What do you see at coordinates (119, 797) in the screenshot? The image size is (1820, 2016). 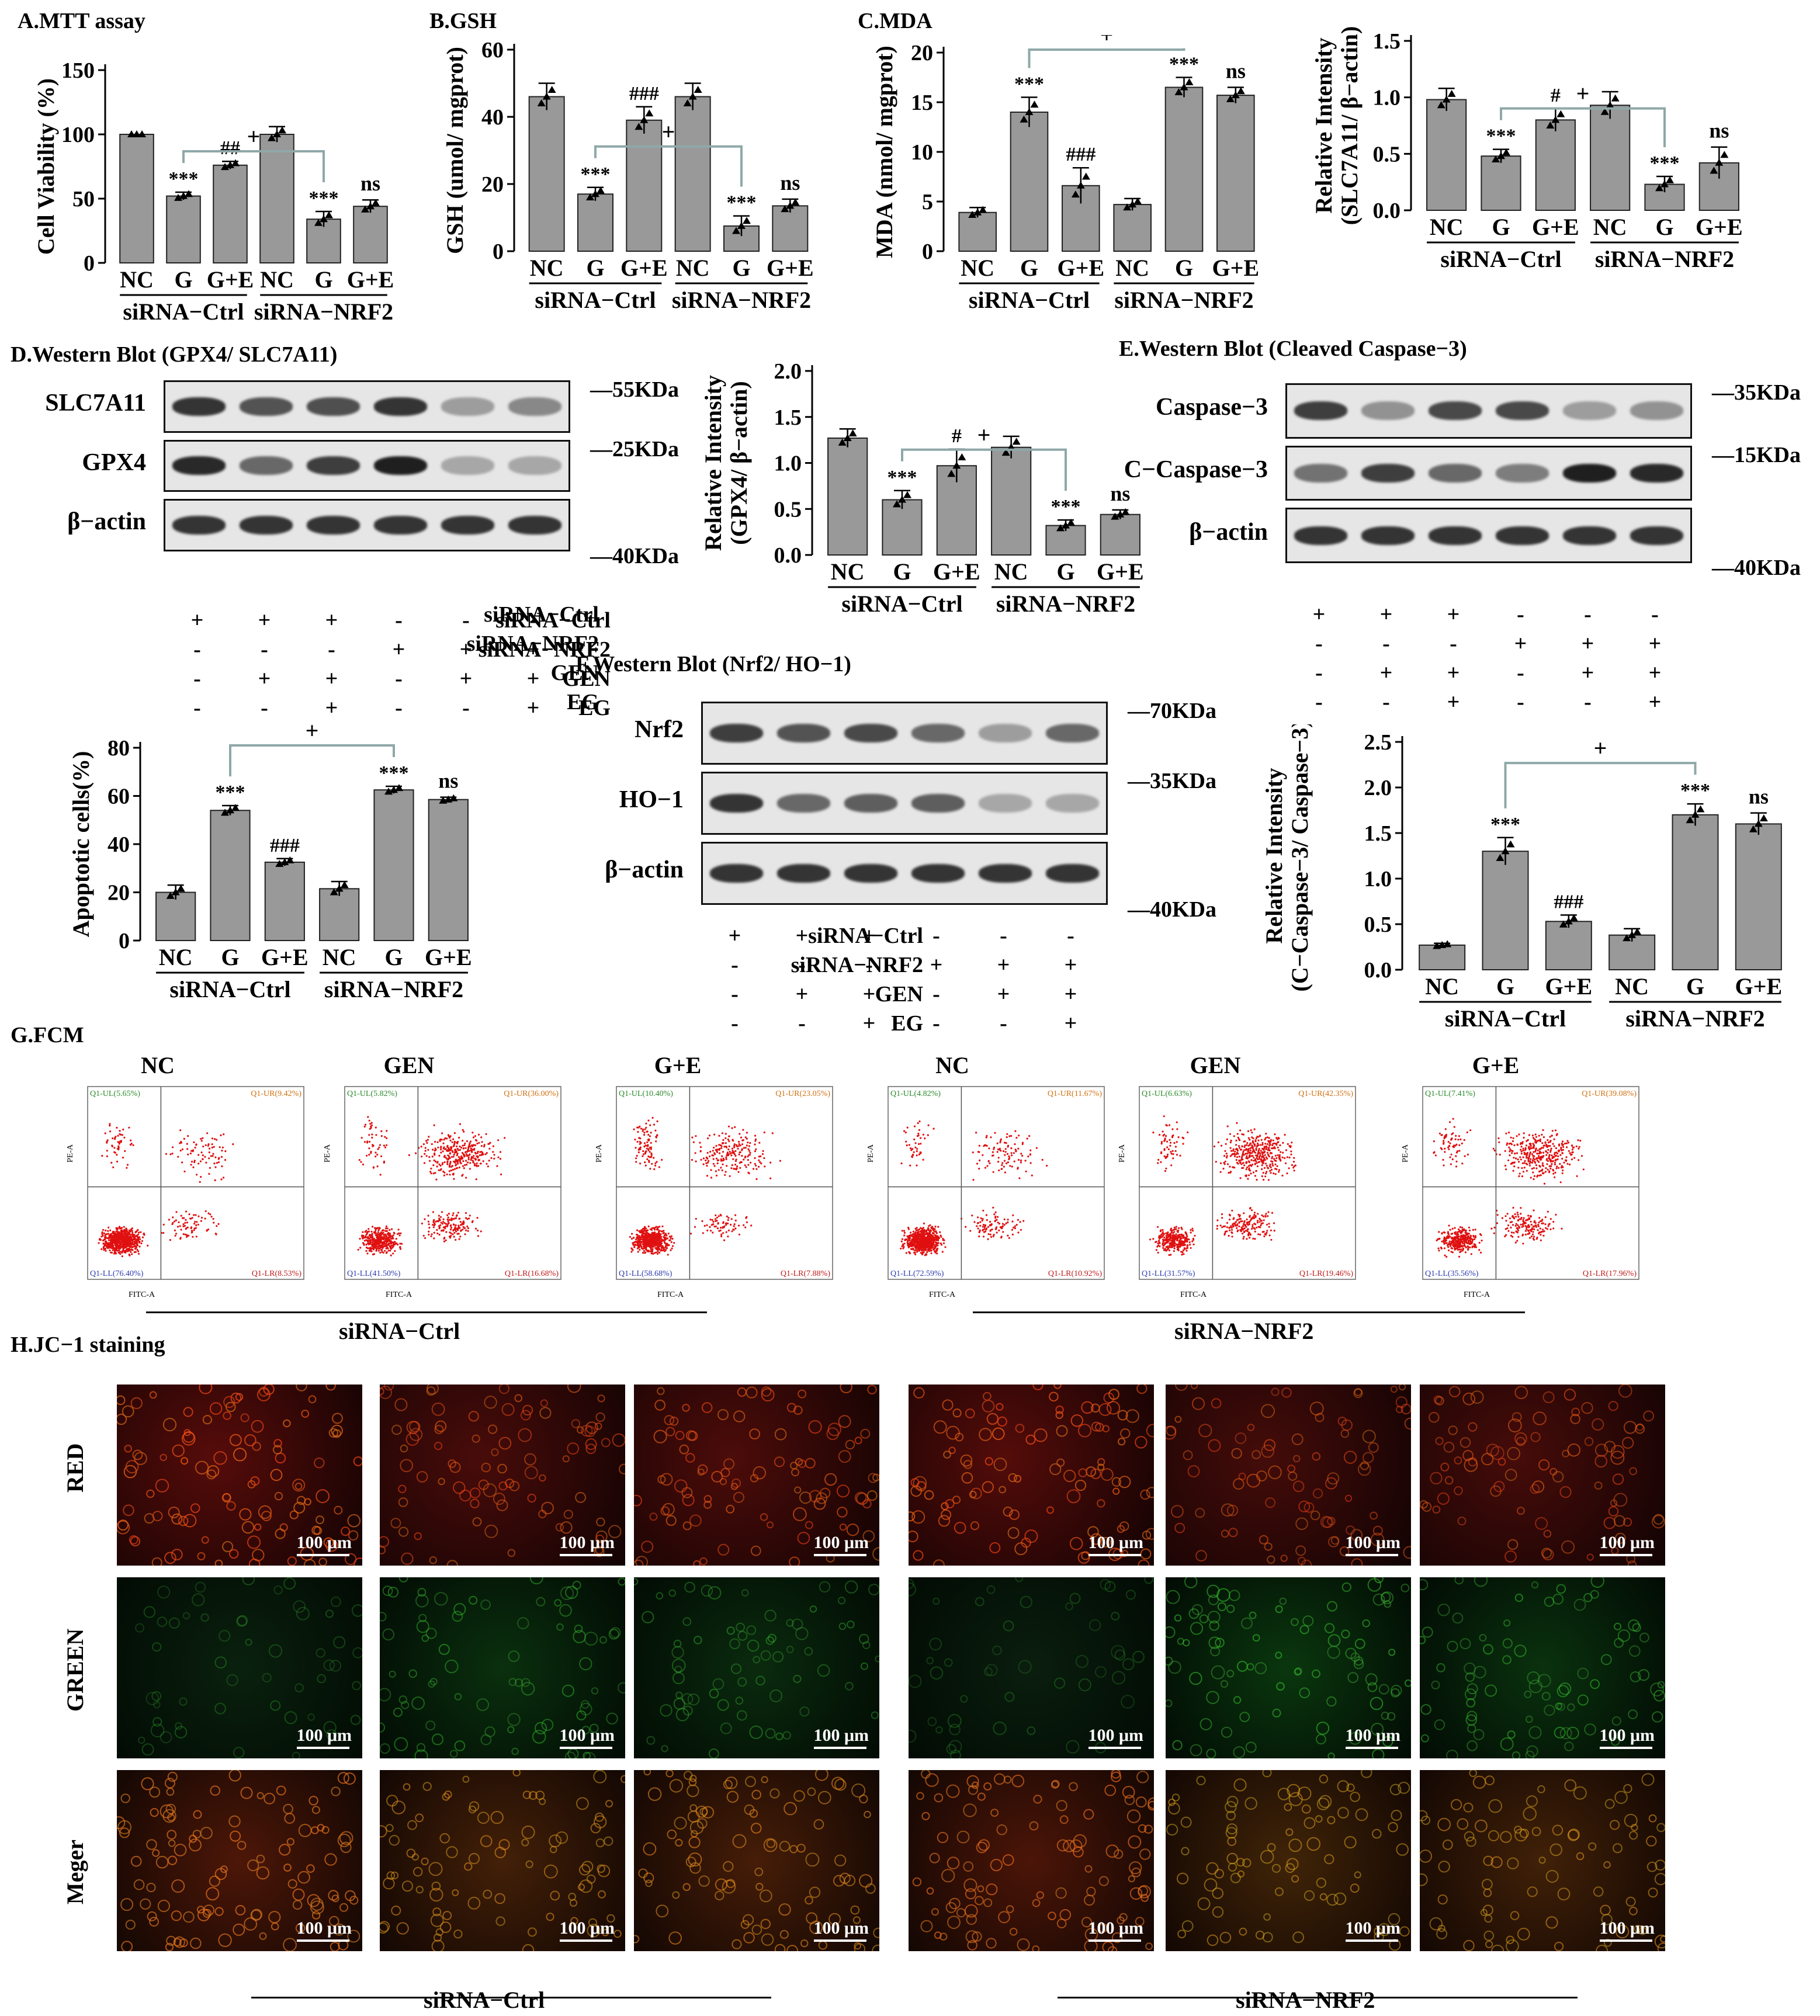 I see `y-tick-label: 60` at bounding box center [119, 797].